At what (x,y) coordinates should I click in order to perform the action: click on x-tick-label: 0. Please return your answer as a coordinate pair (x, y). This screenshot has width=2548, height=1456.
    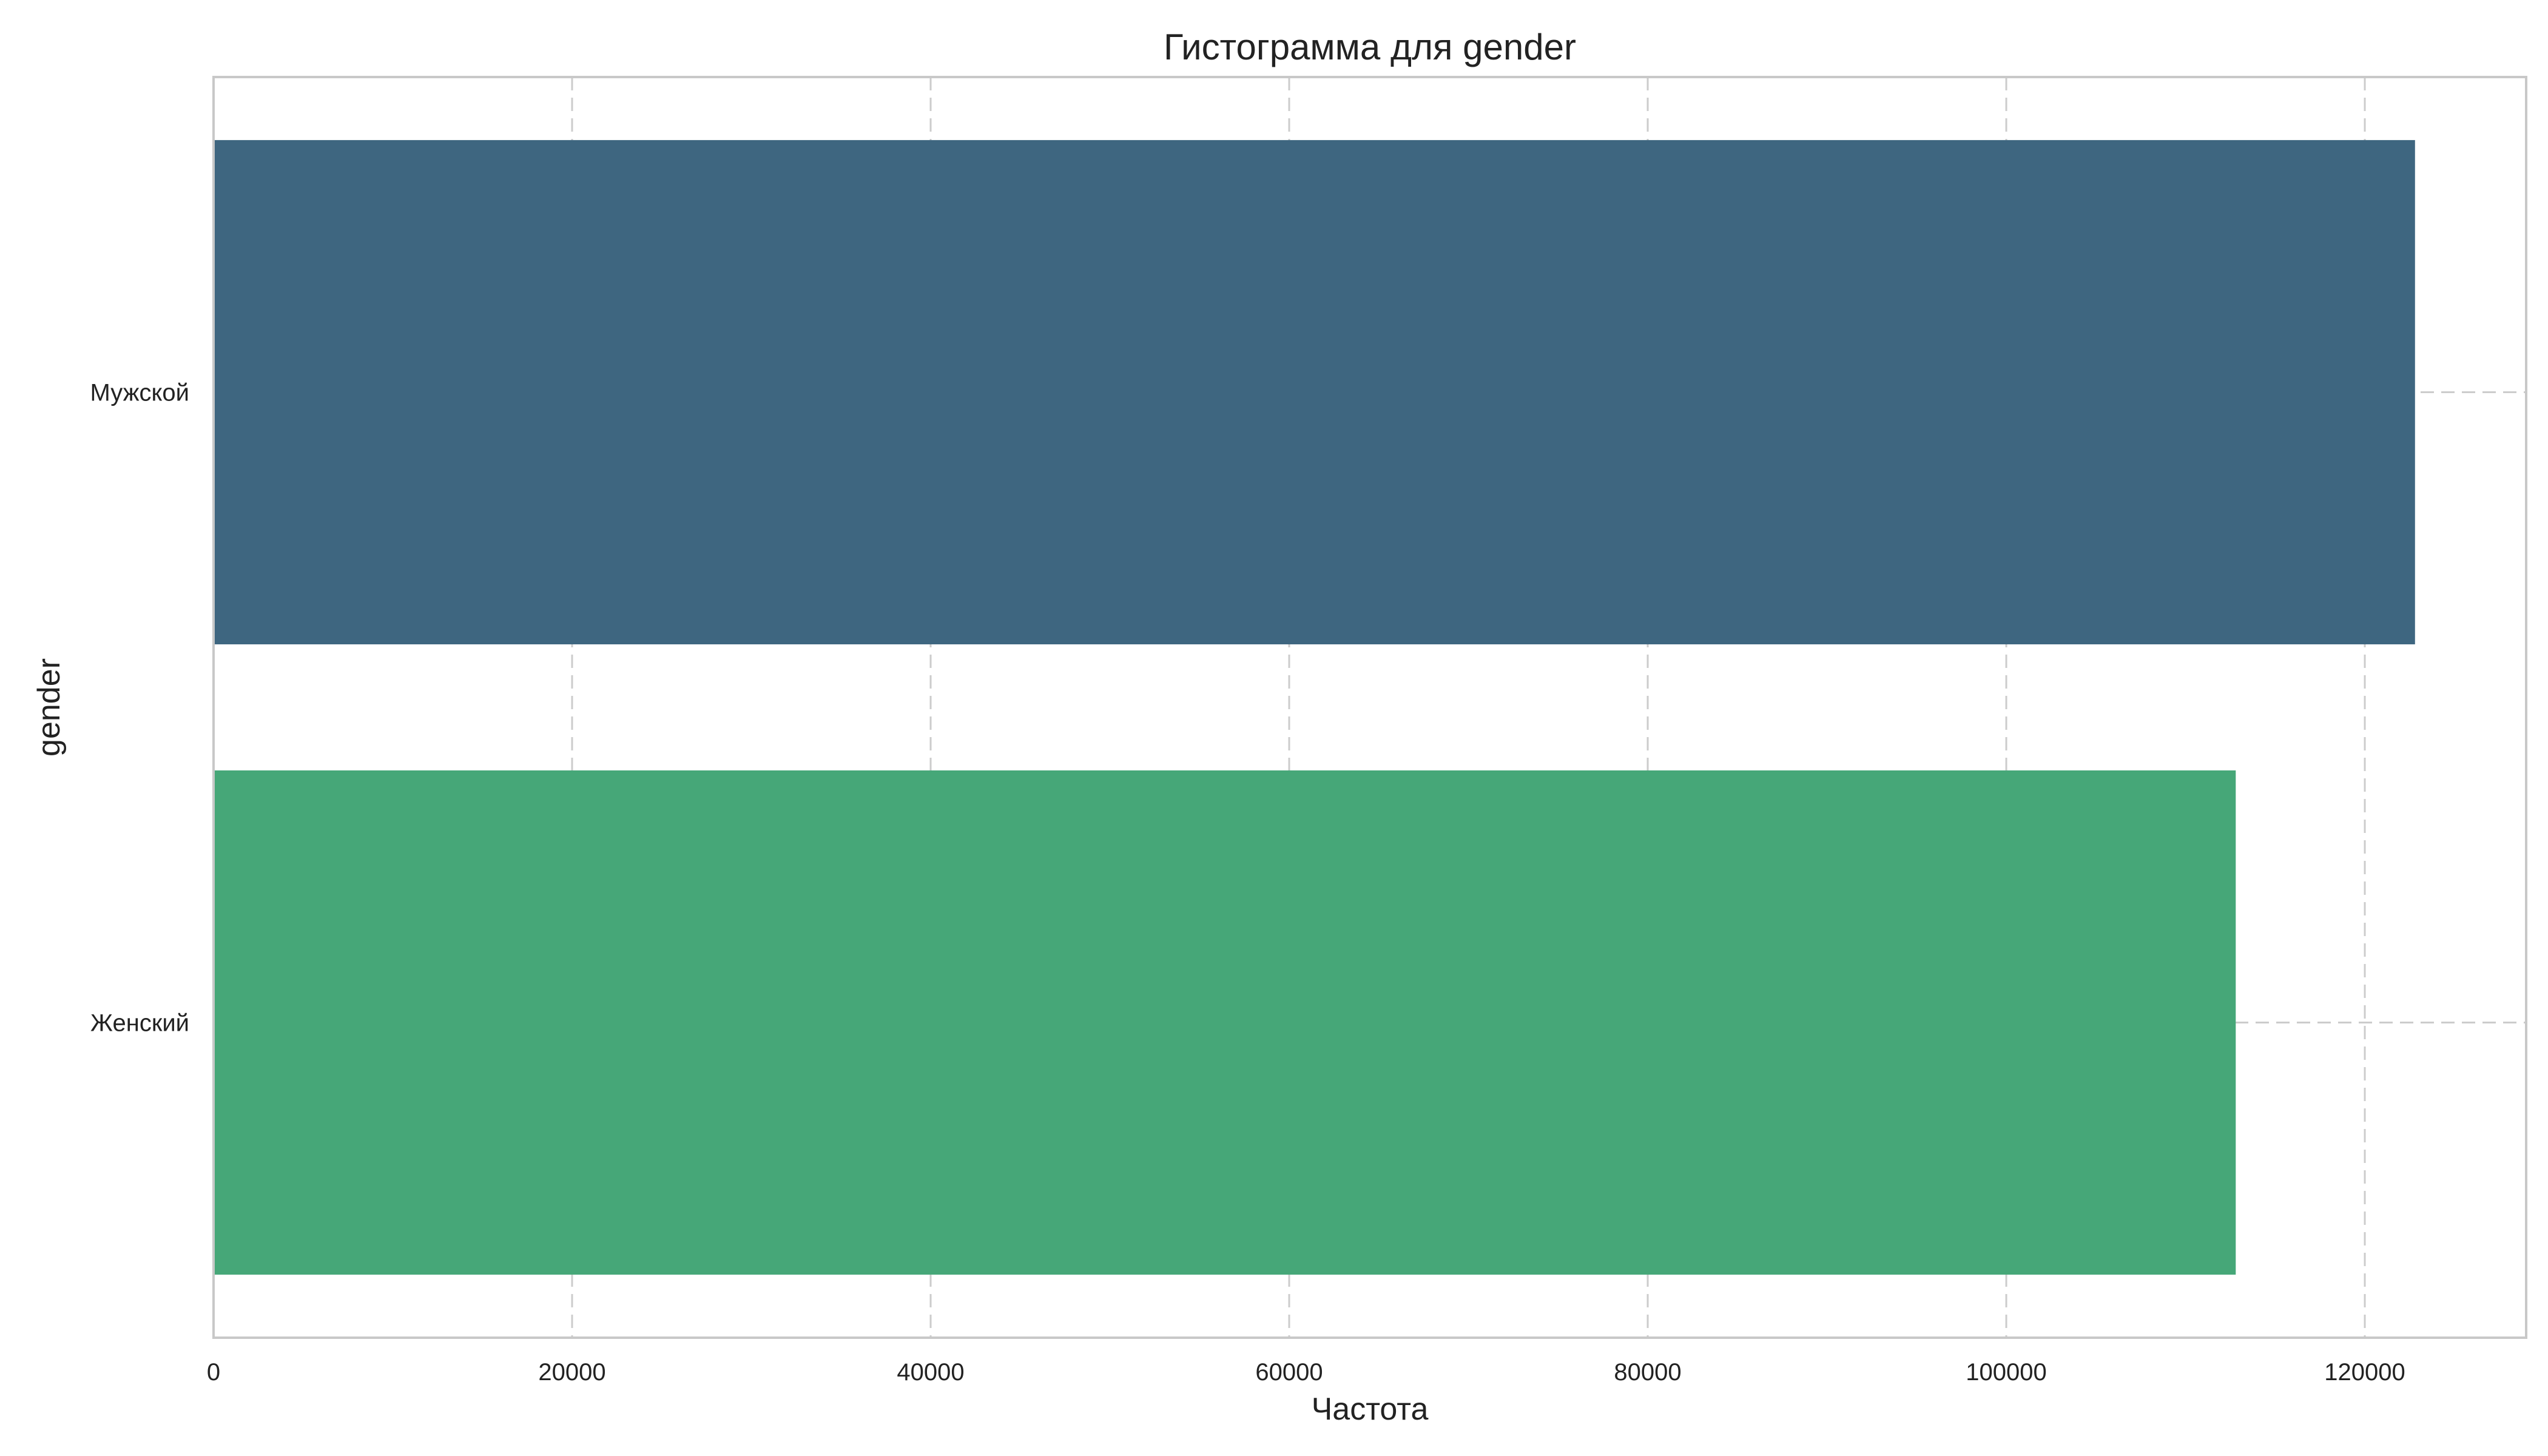
    Looking at the image, I should click on (213, 1372).